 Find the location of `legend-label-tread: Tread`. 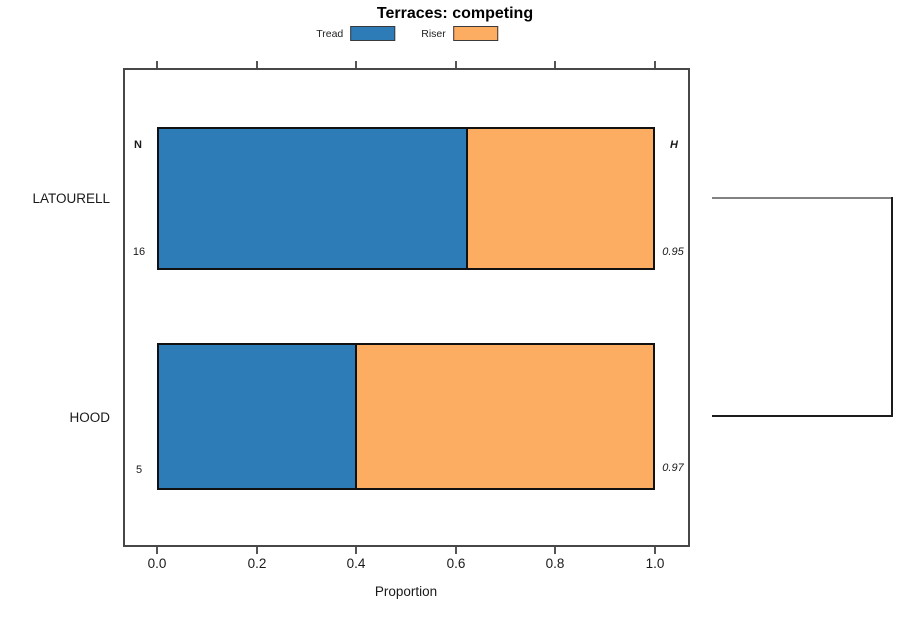

legend-label-tread: Tread is located at coordinates (330, 33).